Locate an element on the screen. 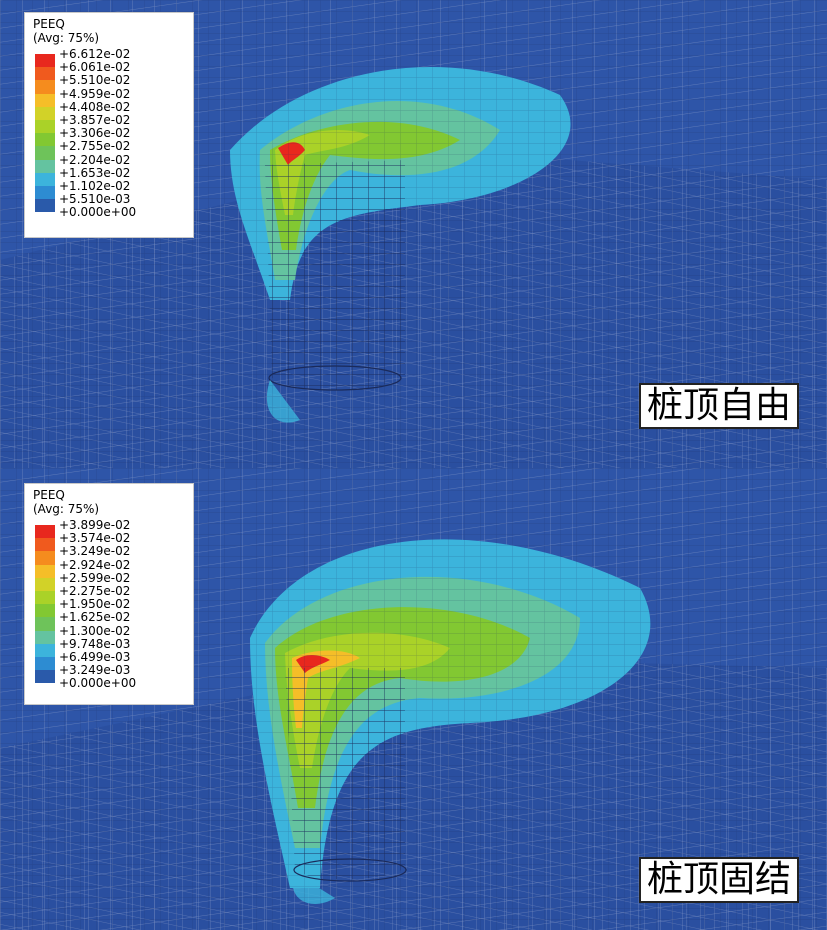 Image resolution: width=827 pixels, height=930 pixels. legend-value: +6.061e-02 is located at coordinates (95, 67).